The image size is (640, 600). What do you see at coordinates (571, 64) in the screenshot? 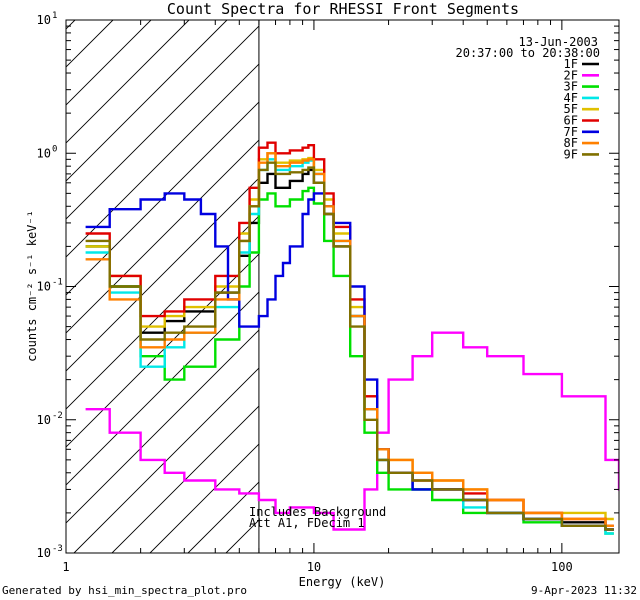
I see `legend-label-1F: 1F` at bounding box center [571, 64].